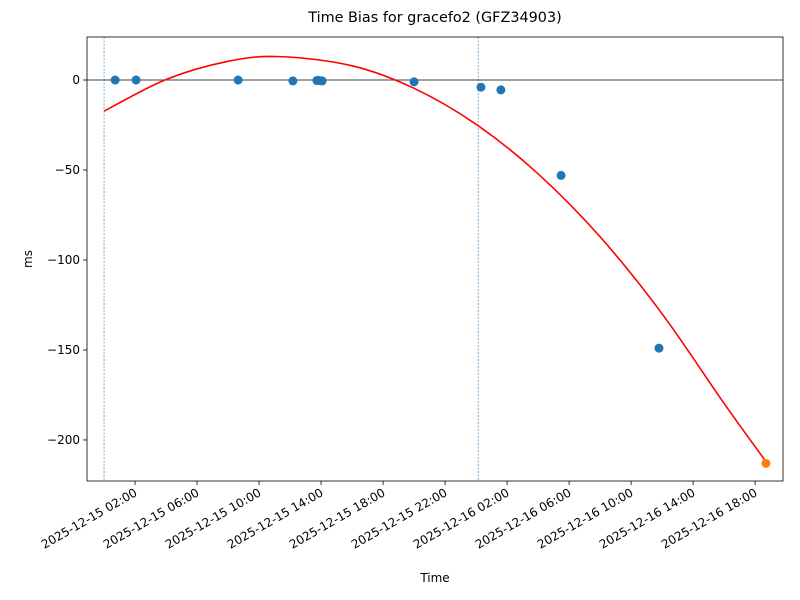 The height and width of the screenshot is (600, 800). Describe the element at coordinates (434, 18) in the screenshot. I see `chart-title: Time Bias for gracefo2 (GFZ34903)` at that location.